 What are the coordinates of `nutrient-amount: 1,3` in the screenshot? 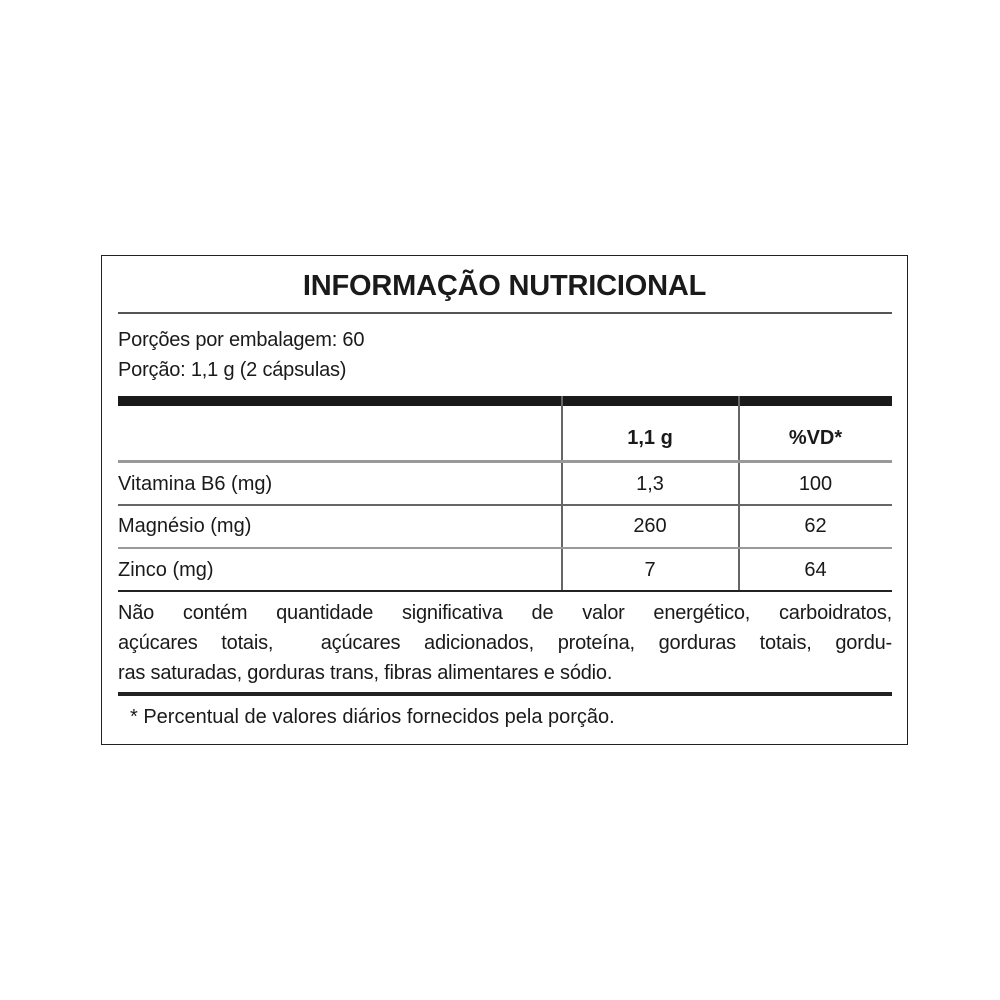 It's located at (650, 484).